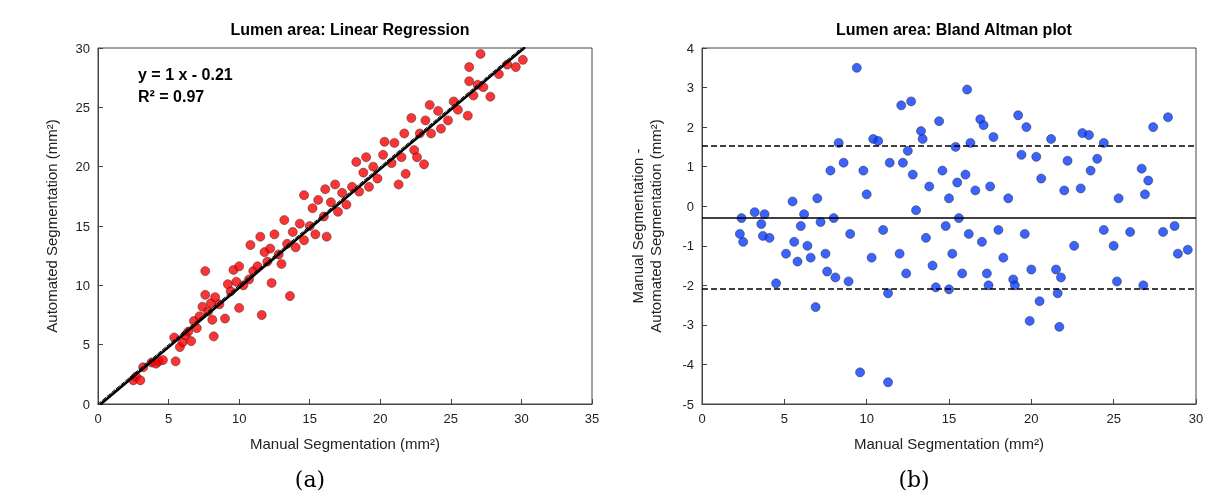  What do you see at coordinates (688, 246) in the screenshot?
I see `y-tick-label: -1` at bounding box center [688, 246].